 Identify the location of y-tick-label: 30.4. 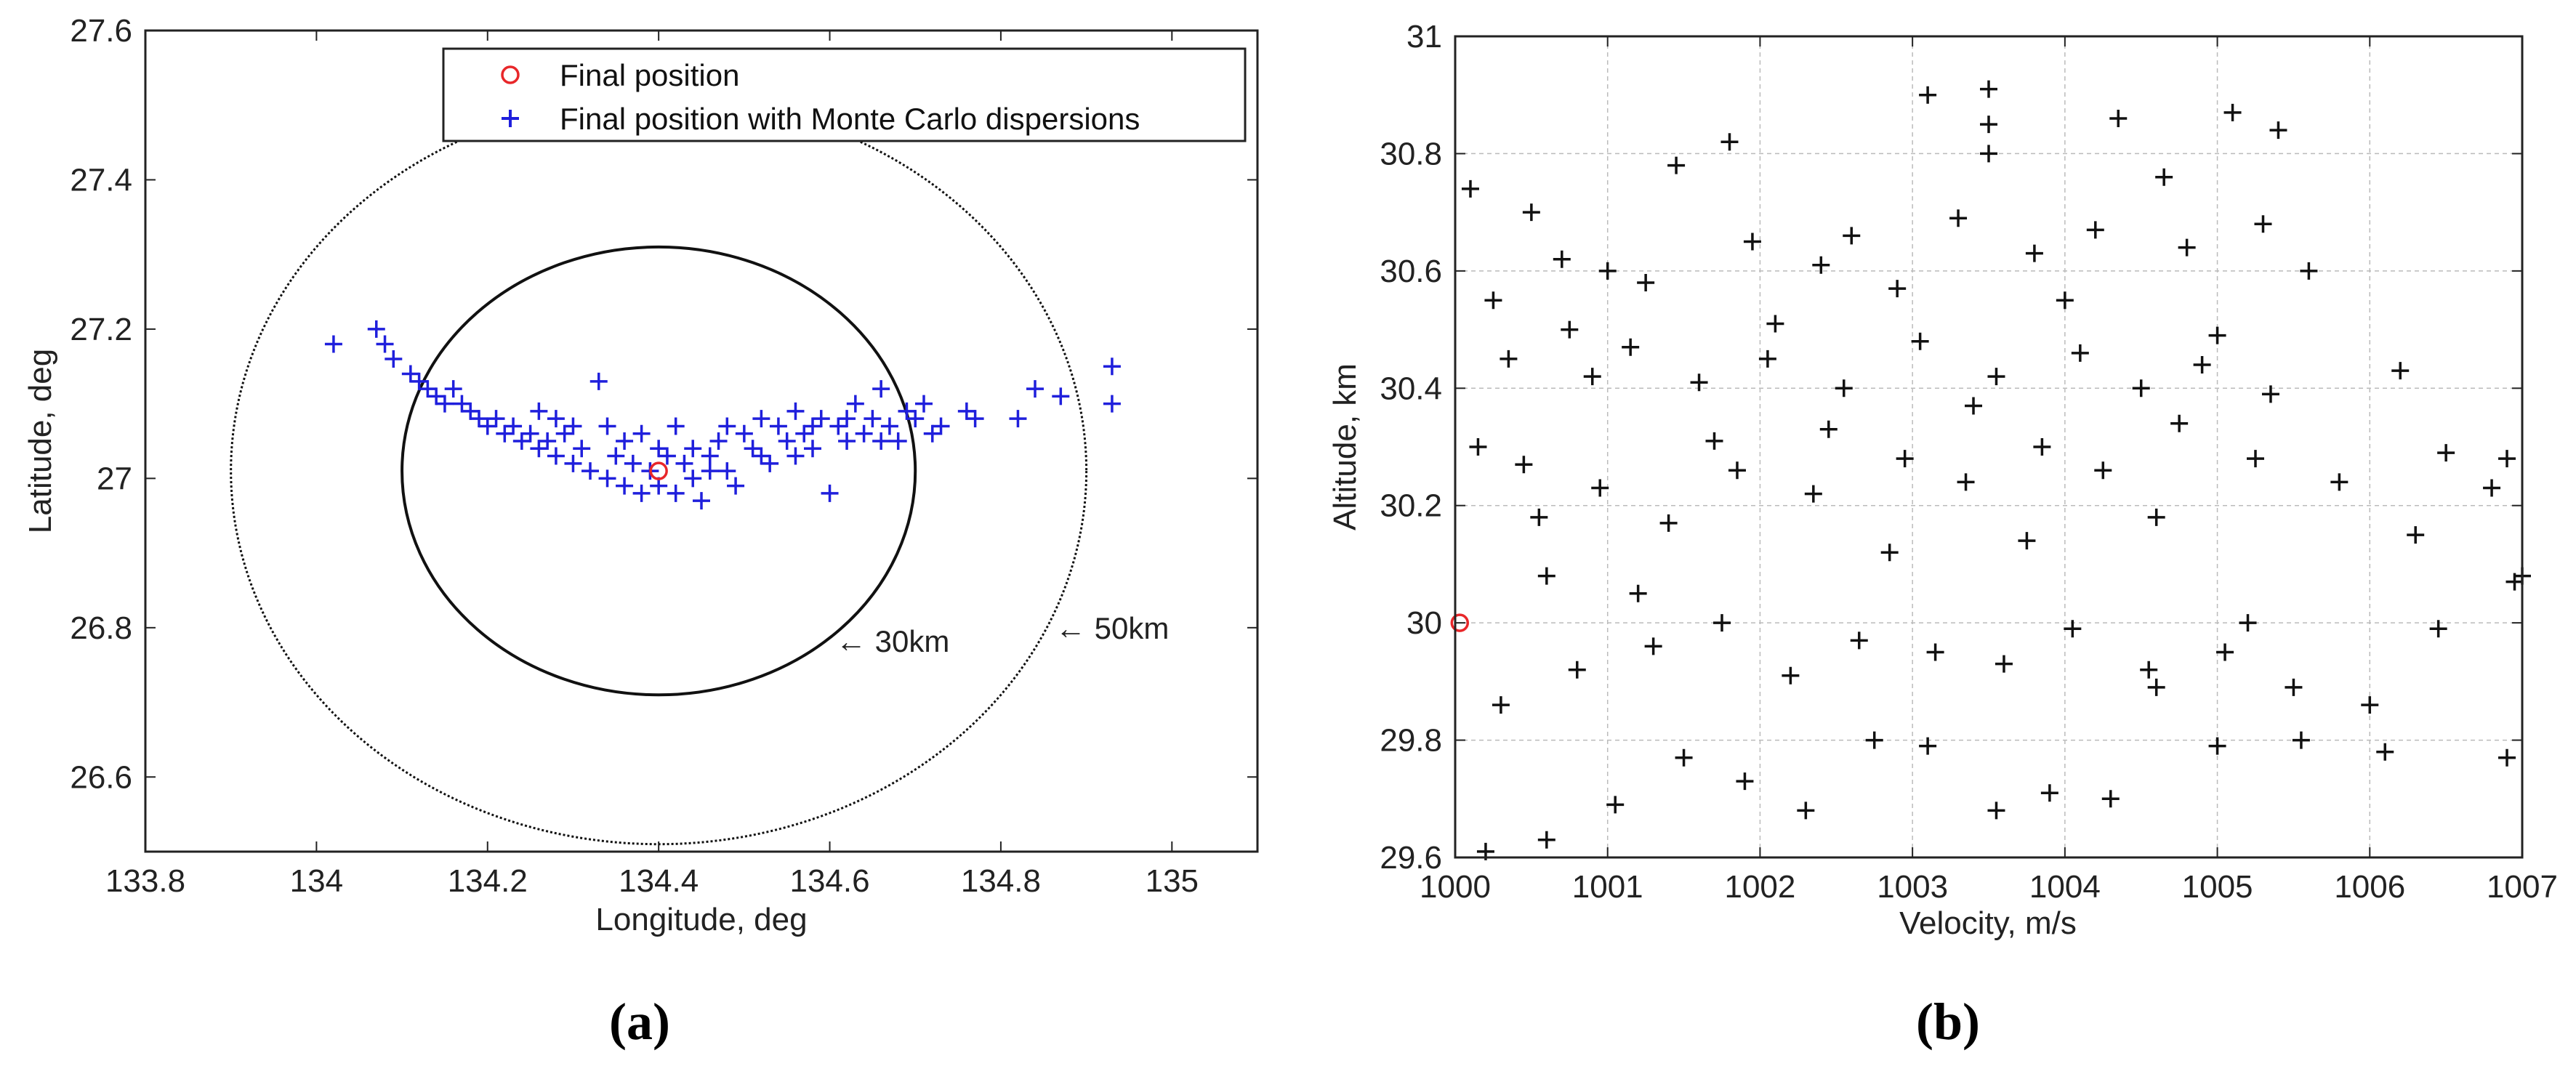
(1411, 388).